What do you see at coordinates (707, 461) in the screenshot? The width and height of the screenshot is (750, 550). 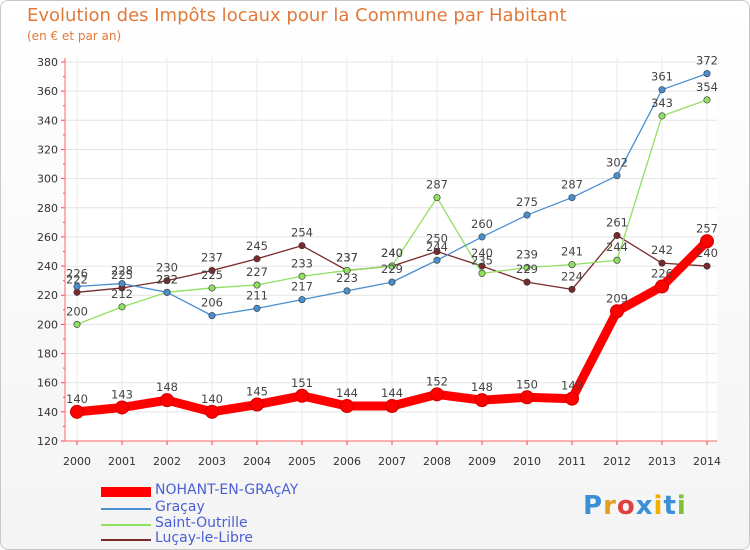 I see `x-tick-label: 2014` at bounding box center [707, 461].